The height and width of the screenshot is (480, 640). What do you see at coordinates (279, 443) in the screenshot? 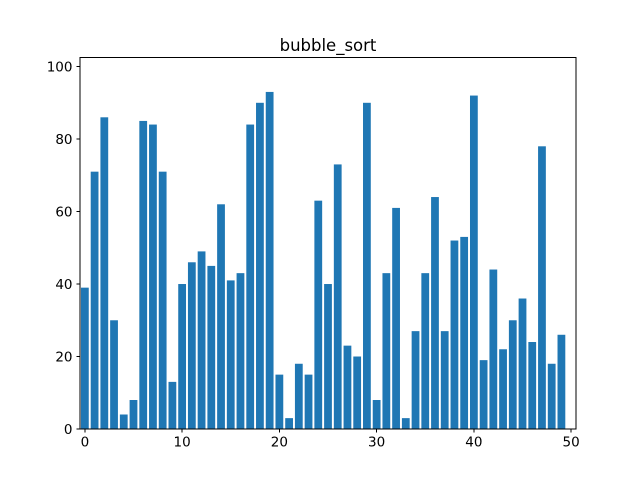
I see `x-tick-label: 20` at bounding box center [279, 443].